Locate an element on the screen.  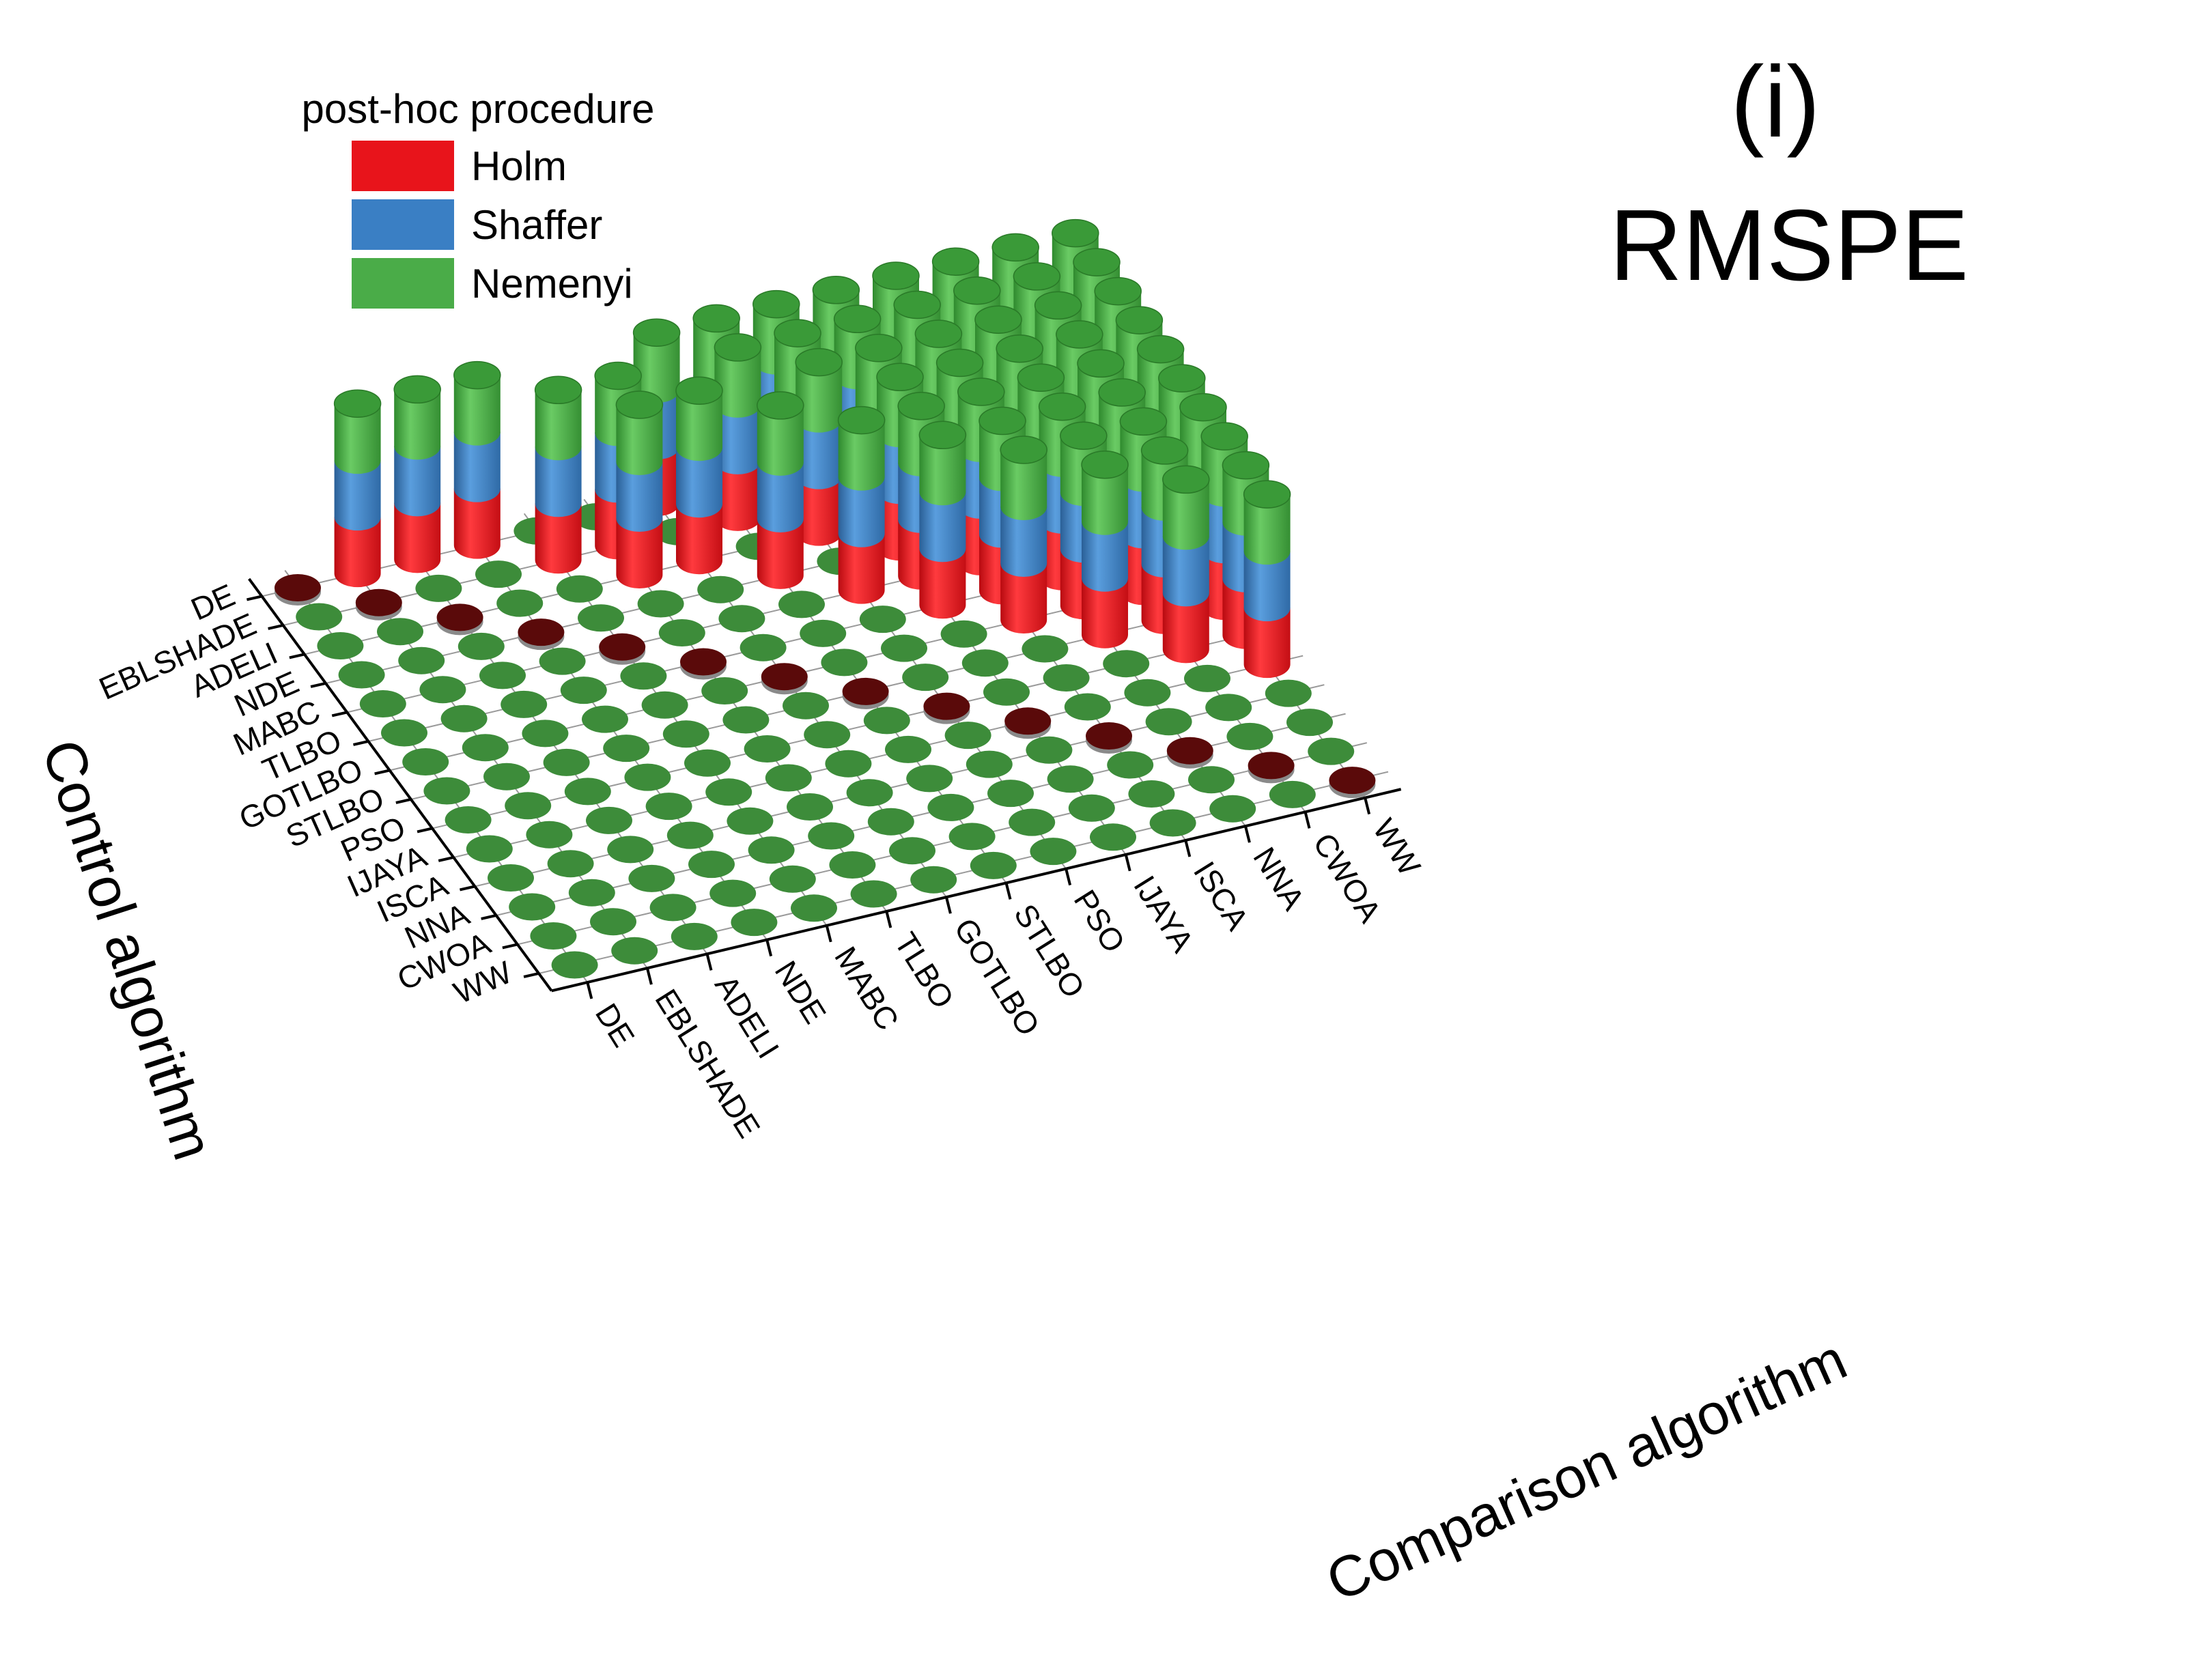
panel-label: (i) is located at coordinates (1775, 102).